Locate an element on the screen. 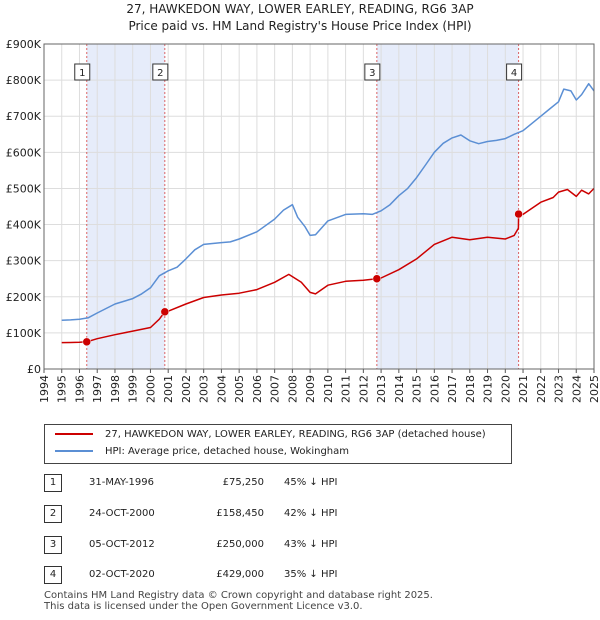 Image resolution: width=600 pixels, height=620 pixels. x-tick-label: 2004 is located at coordinates (221, 389).